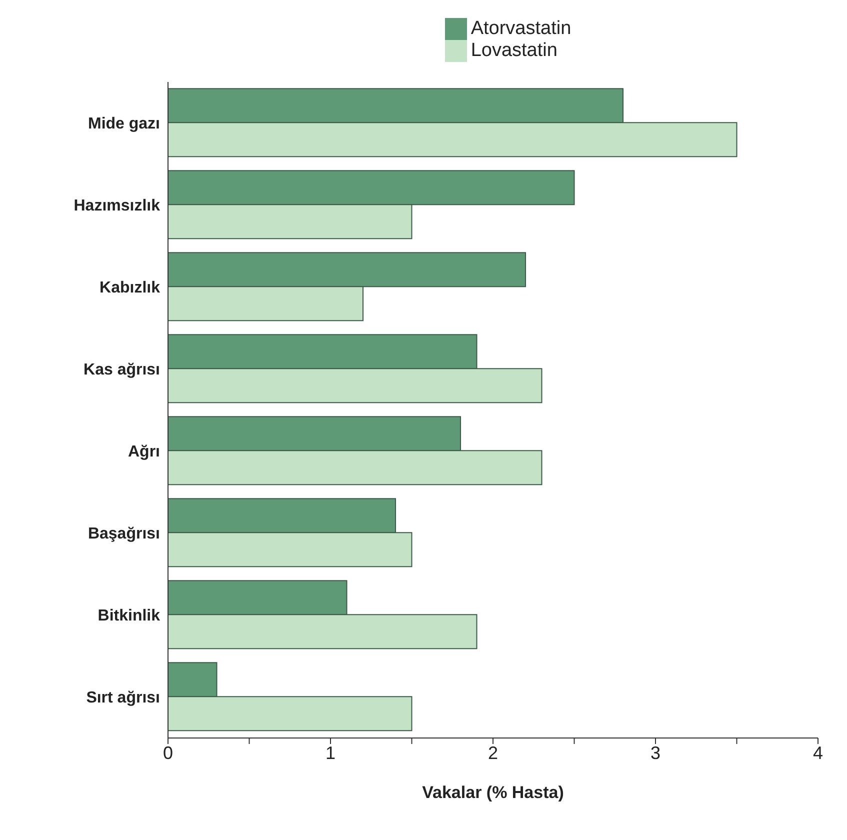  What do you see at coordinates (818, 752) in the screenshot?
I see `x-tick-label: 4` at bounding box center [818, 752].